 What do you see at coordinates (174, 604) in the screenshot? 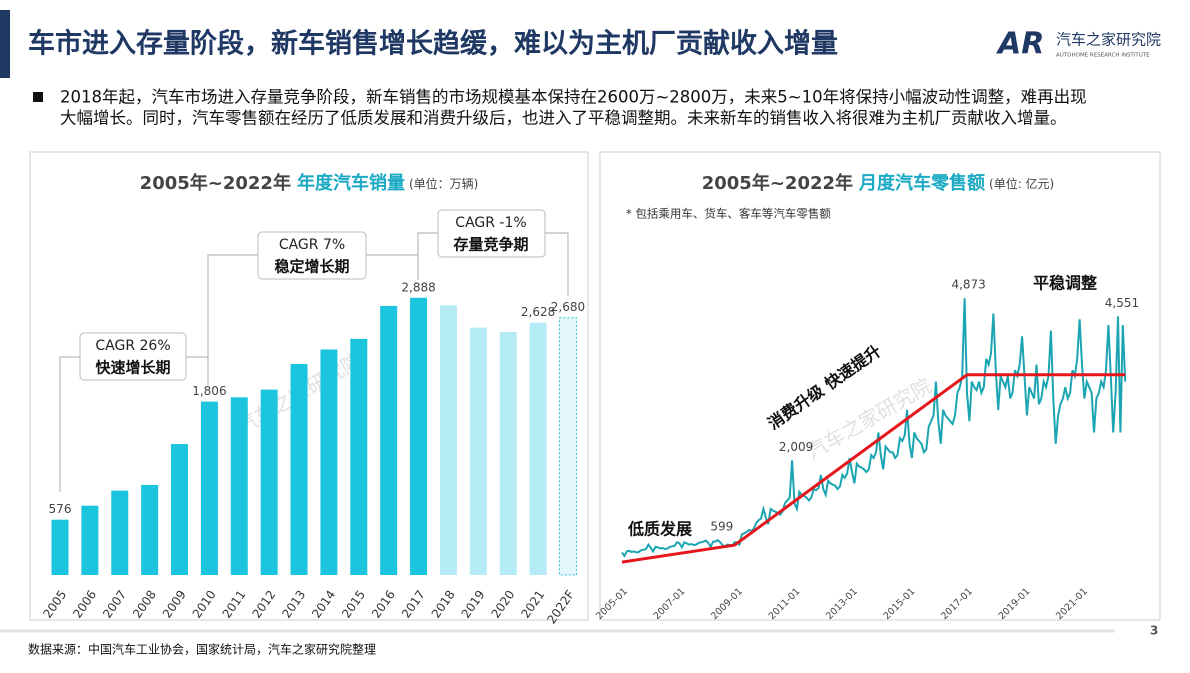
I see `x-tick-label: 2009` at bounding box center [174, 604].